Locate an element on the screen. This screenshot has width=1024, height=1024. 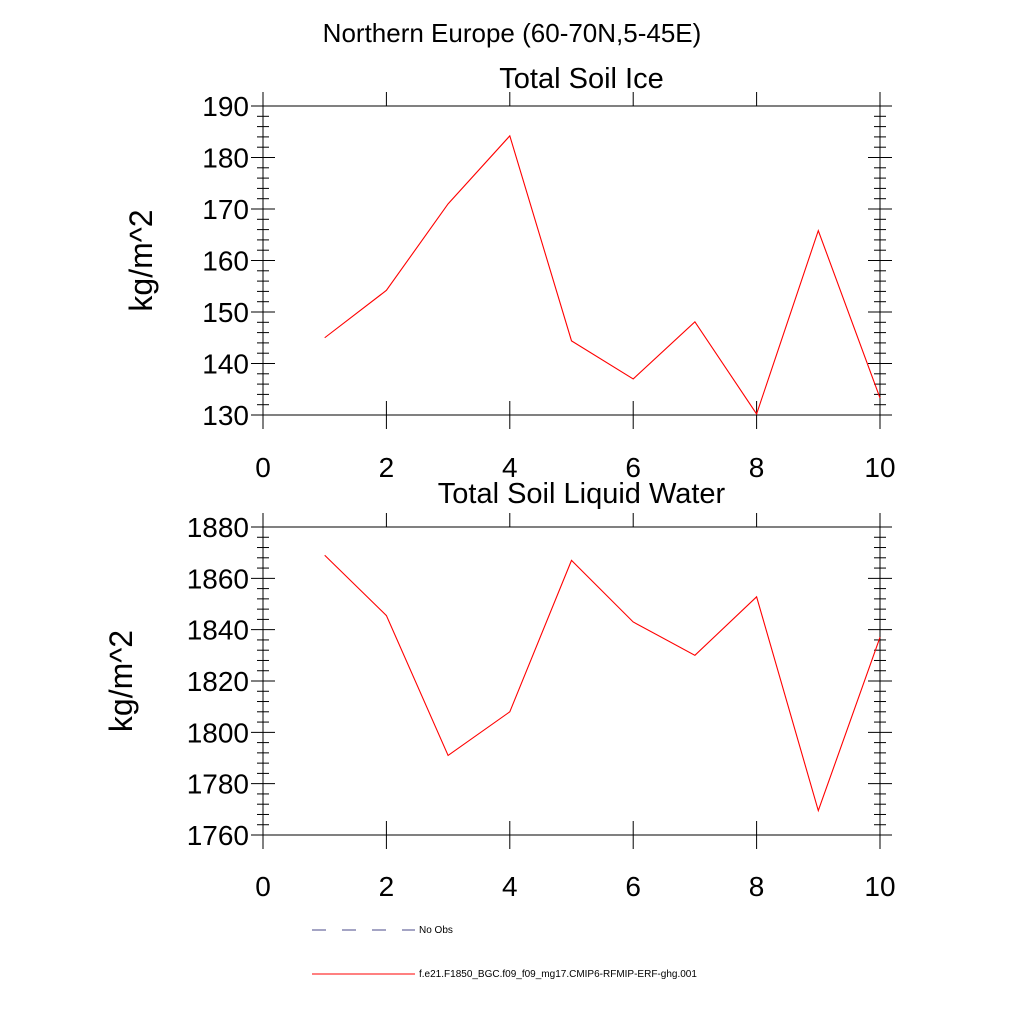
soil-ice-series-line is located at coordinates (602, 275).